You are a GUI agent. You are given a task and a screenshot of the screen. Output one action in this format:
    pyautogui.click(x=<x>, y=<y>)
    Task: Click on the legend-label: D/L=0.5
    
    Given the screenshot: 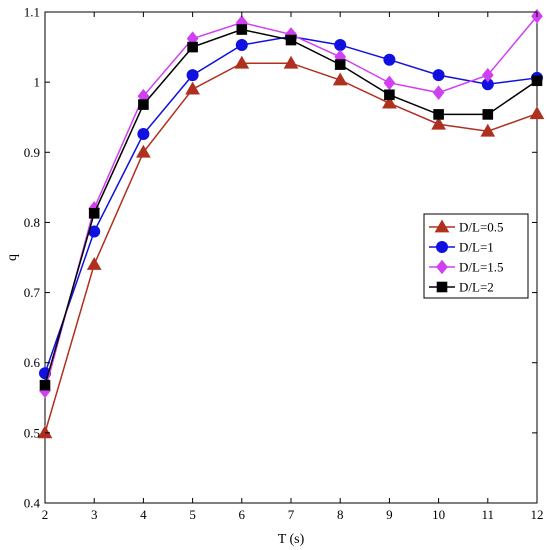 What is the action you would take?
    pyautogui.click(x=481, y=227)
    